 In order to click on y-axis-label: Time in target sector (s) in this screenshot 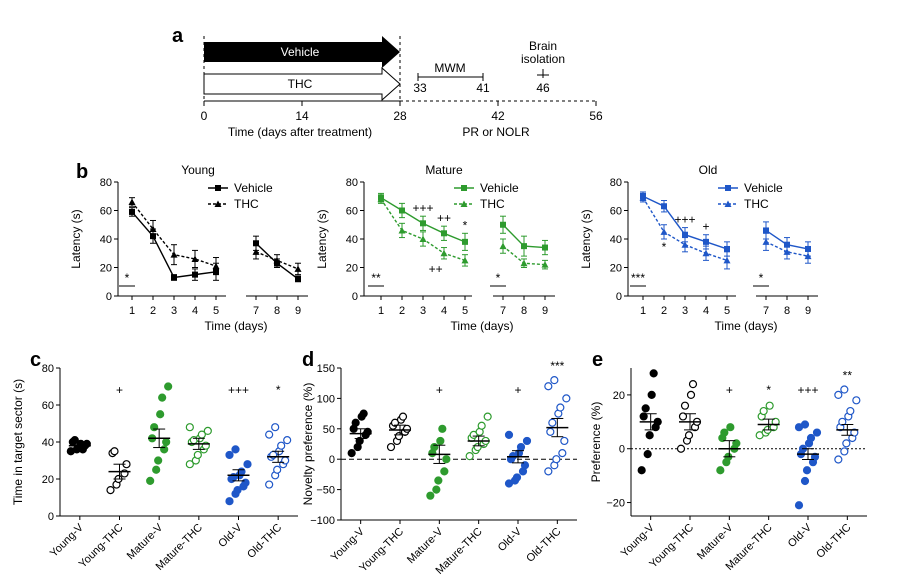, I will do `click(18, 442)`.